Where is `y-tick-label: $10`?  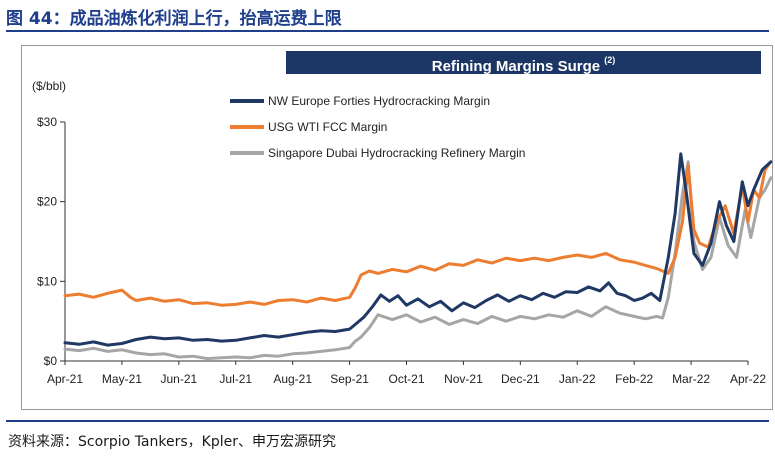 y-tick-label: $10 is located at coordinates (47, 281).